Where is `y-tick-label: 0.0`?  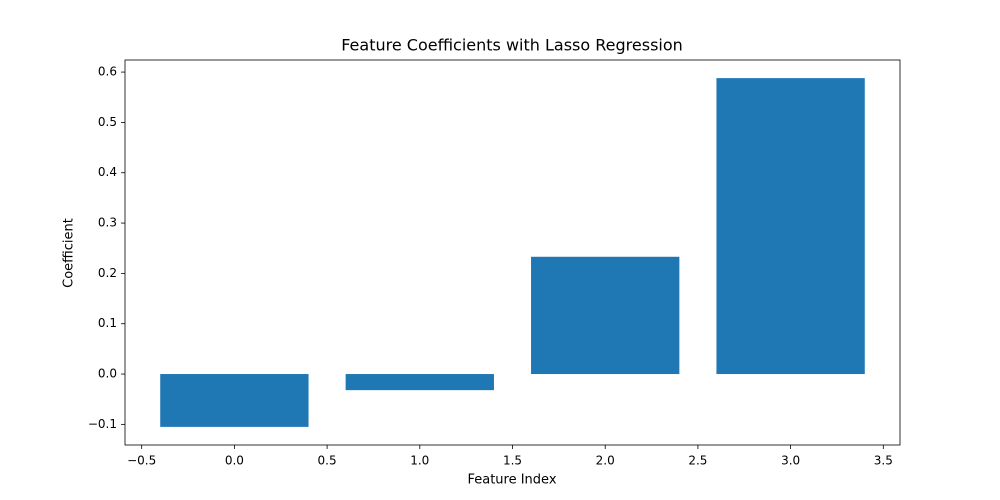
y-tick-label: 0.0 is located at coordinates (107, 374).